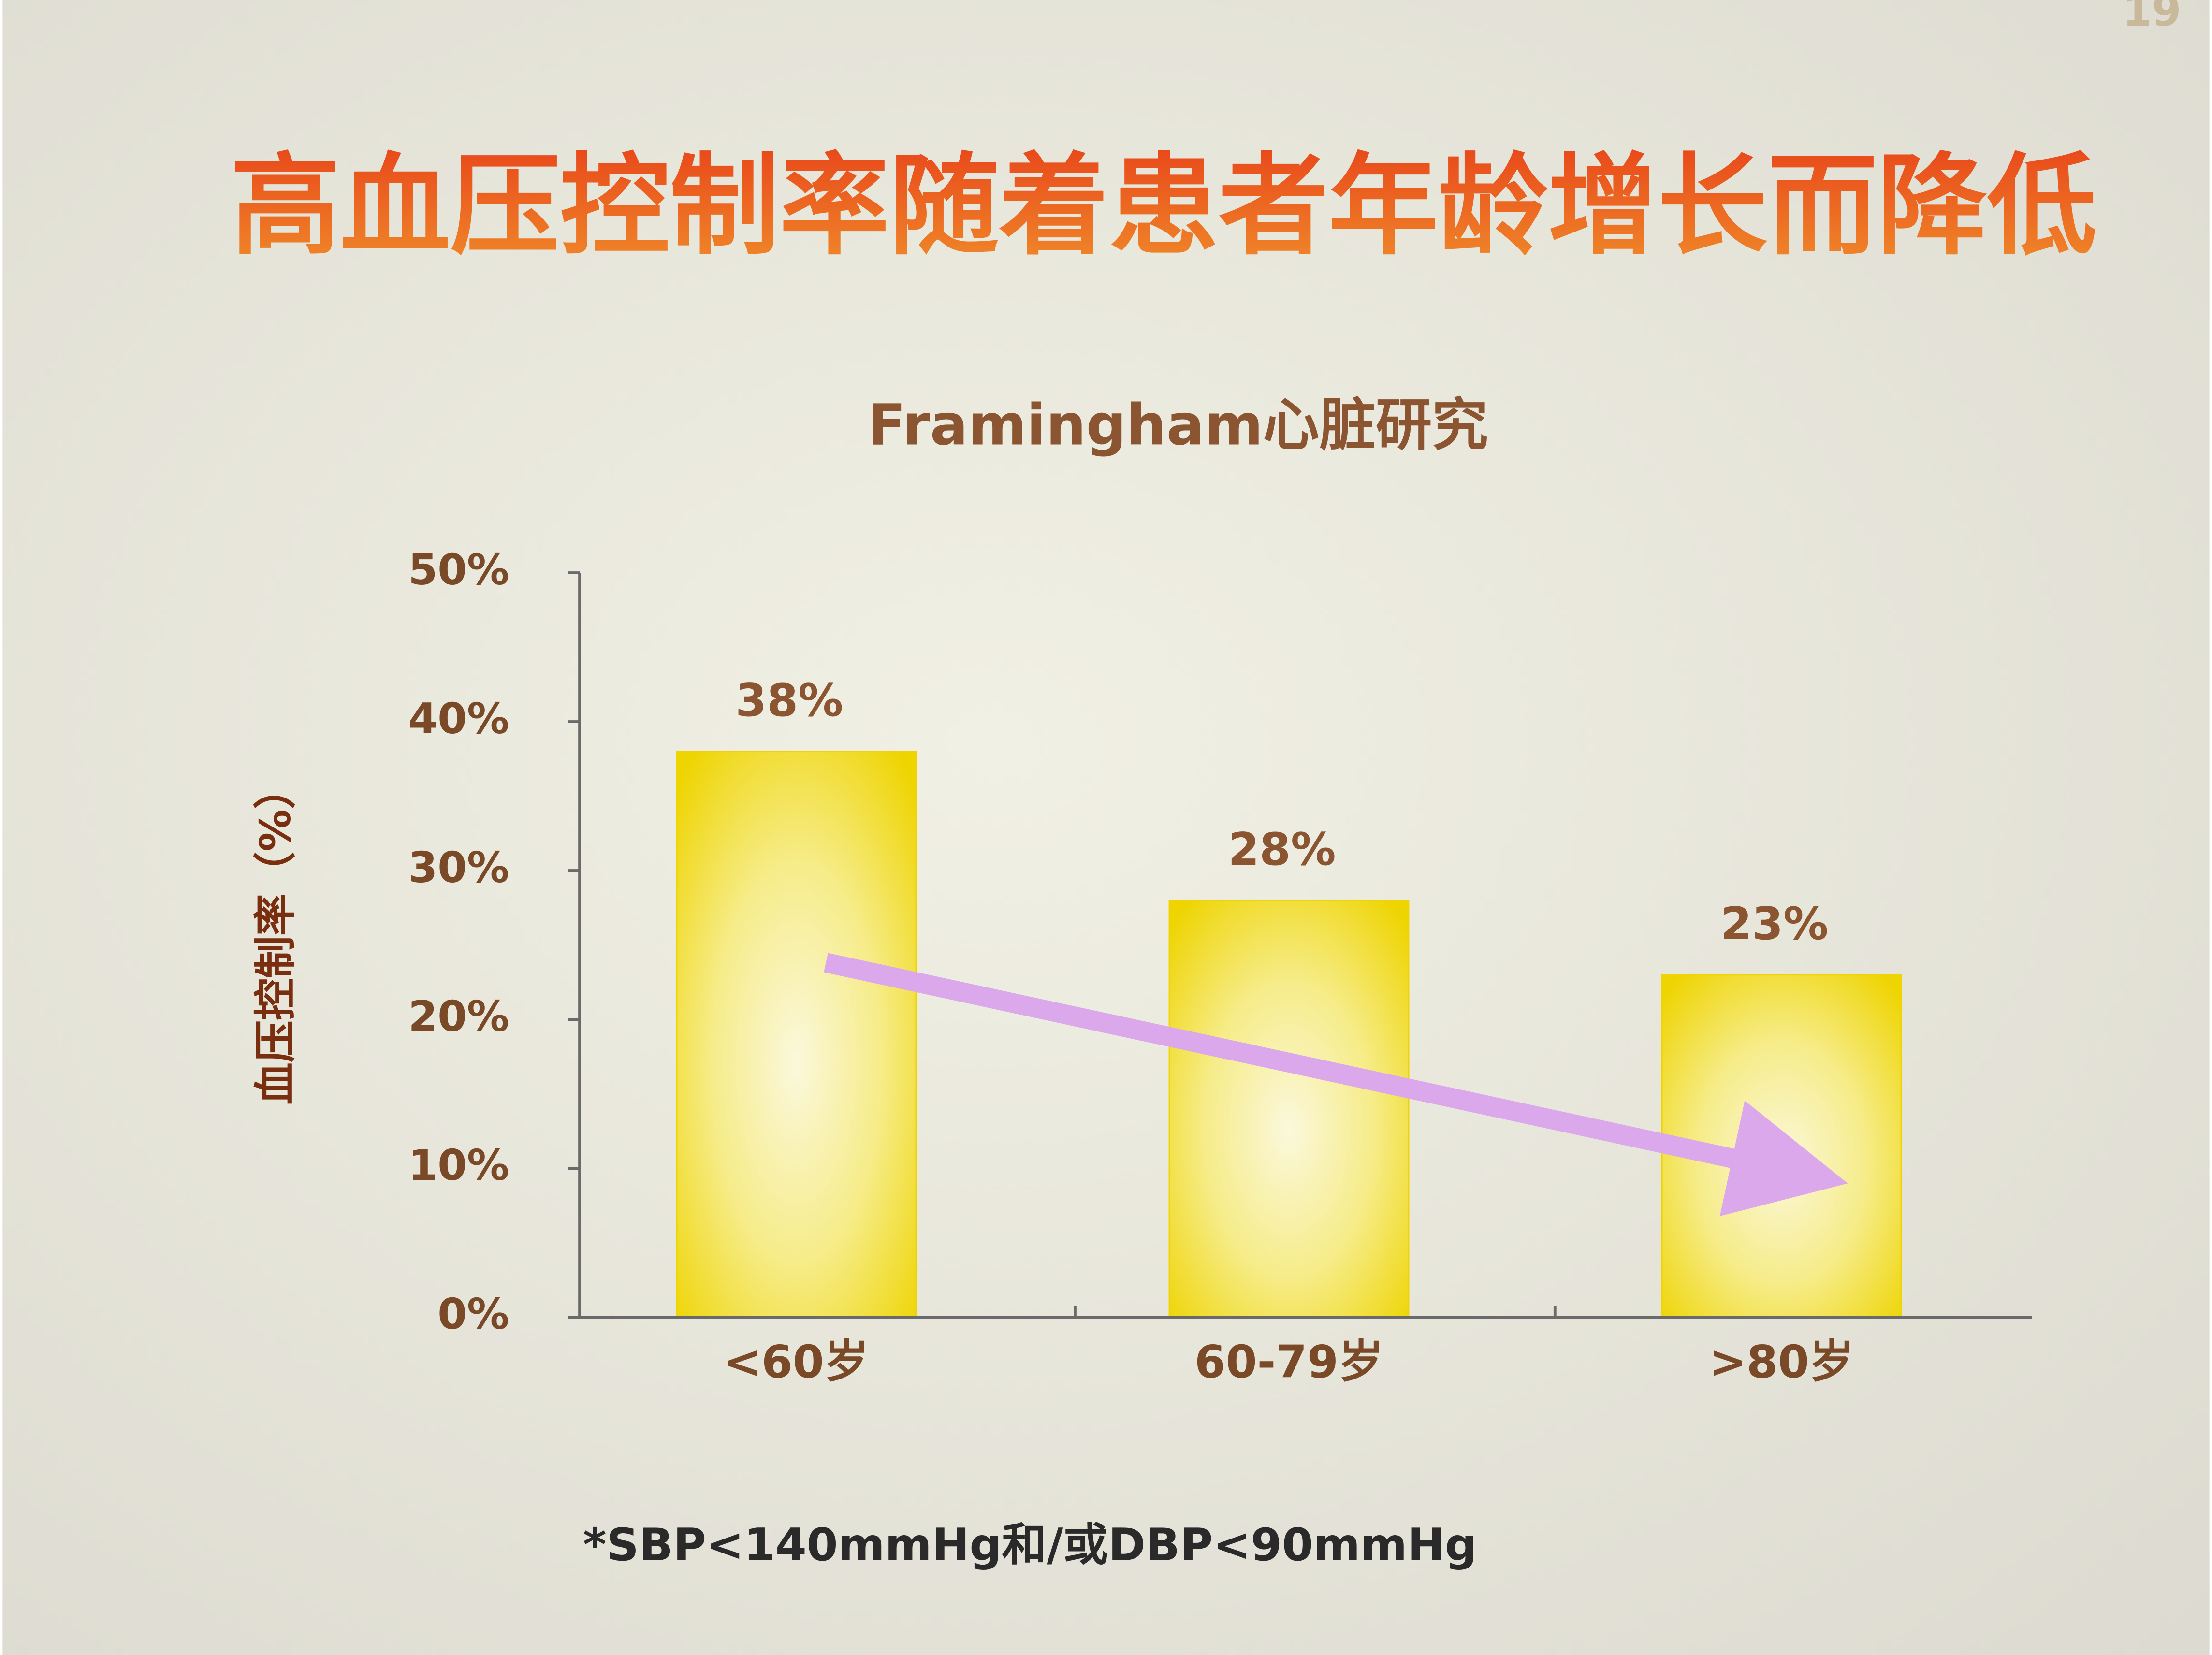  Describe the element at coordinates (275, 936) in the screenshot. I see `y-axis-label: 血压控制率（%）` at that location.